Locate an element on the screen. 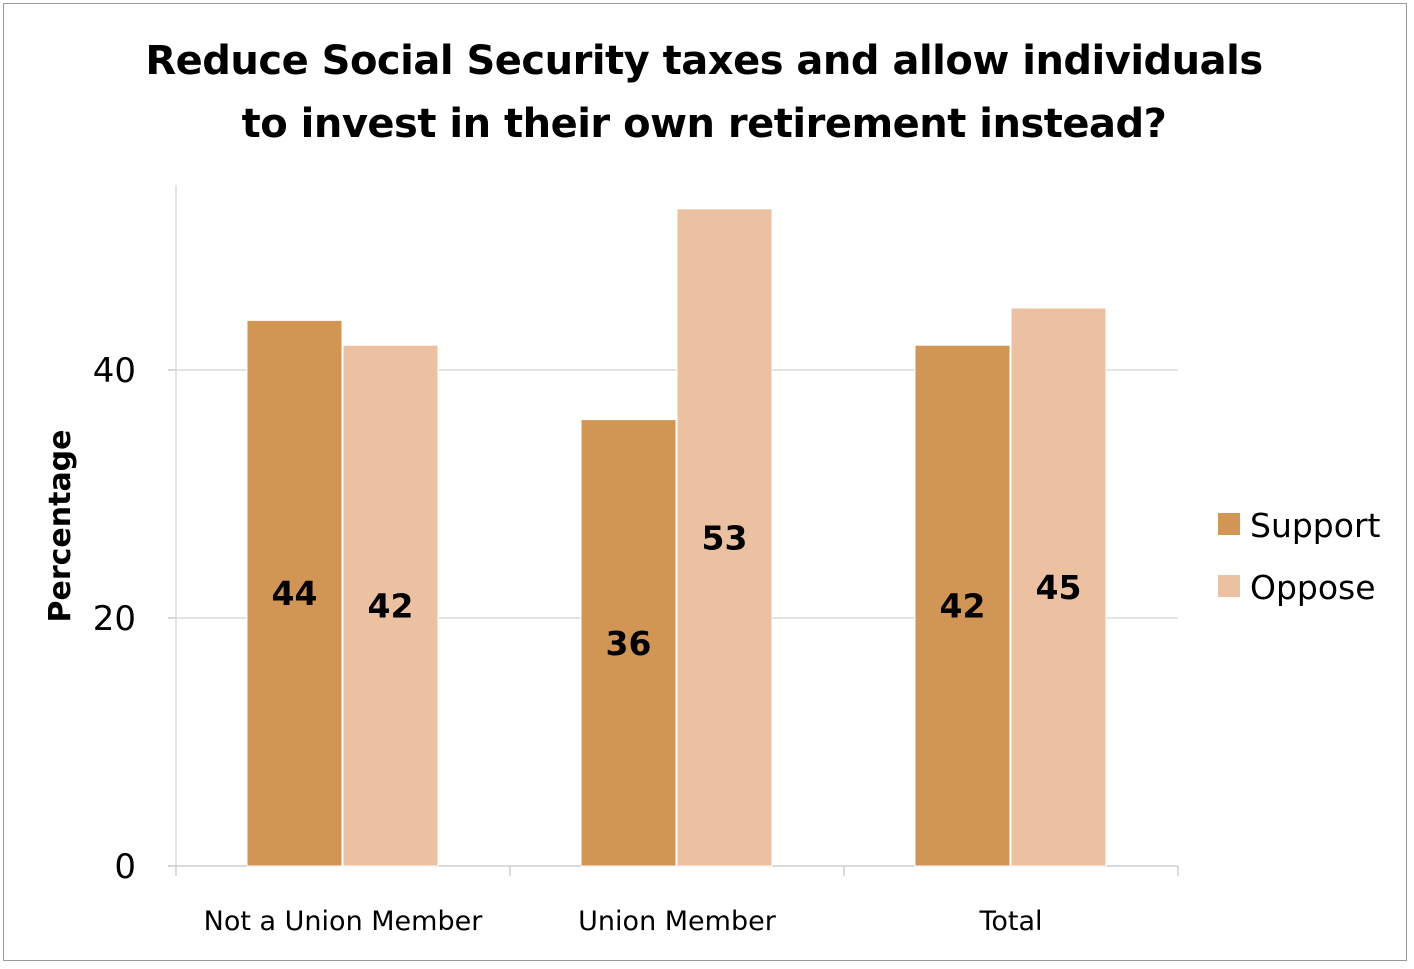  y-tick-label: 40 is located at coordinates (114, 371).